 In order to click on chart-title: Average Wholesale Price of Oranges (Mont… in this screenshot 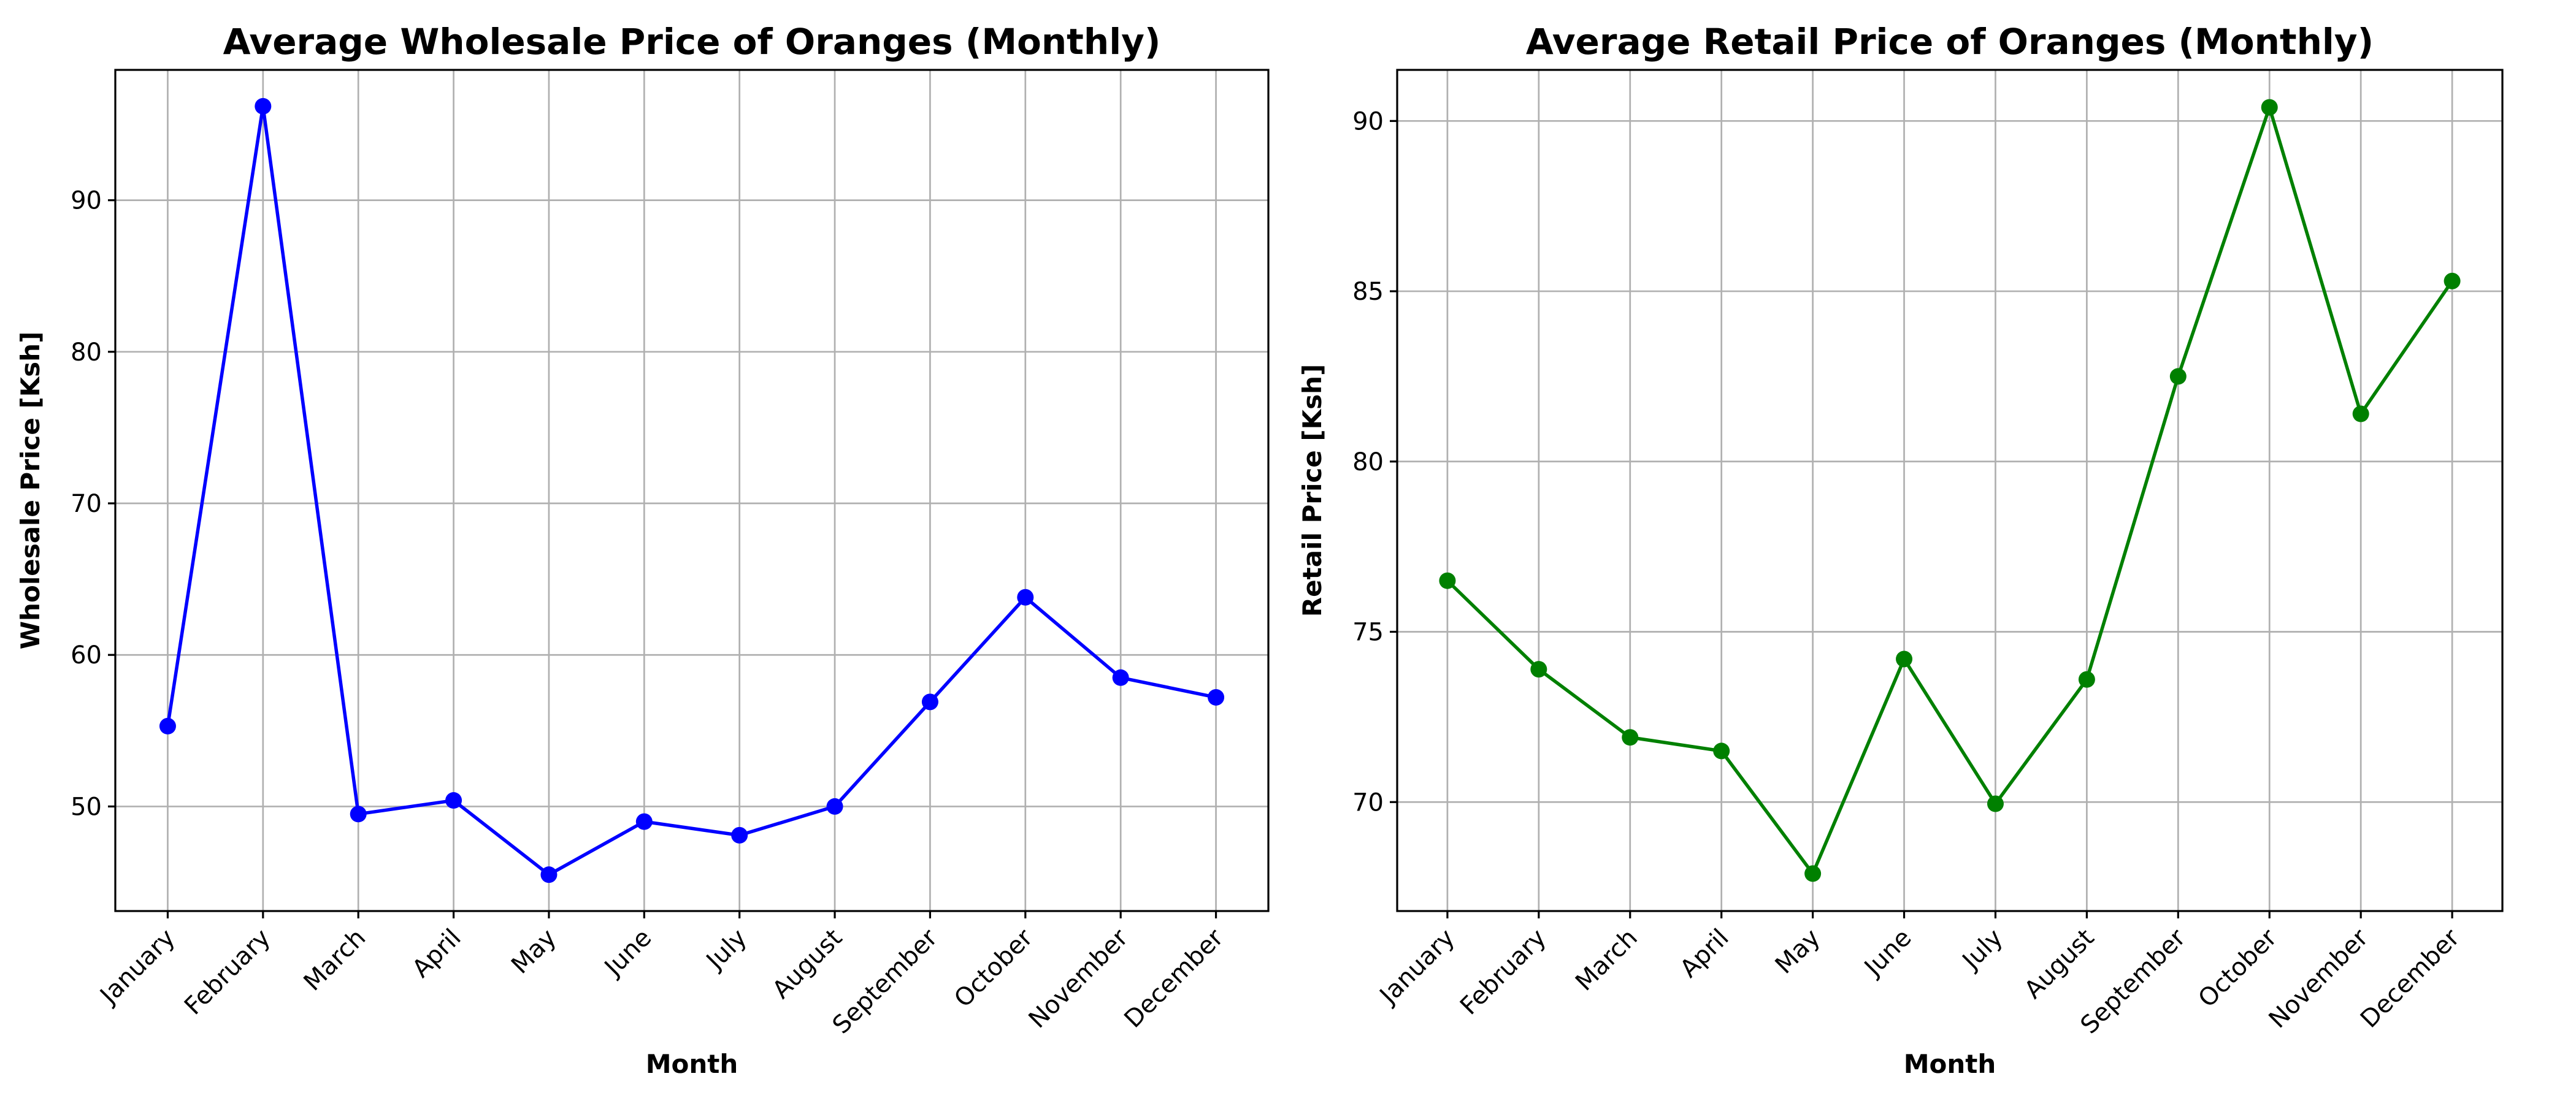, I will do `click(692, 42)`.